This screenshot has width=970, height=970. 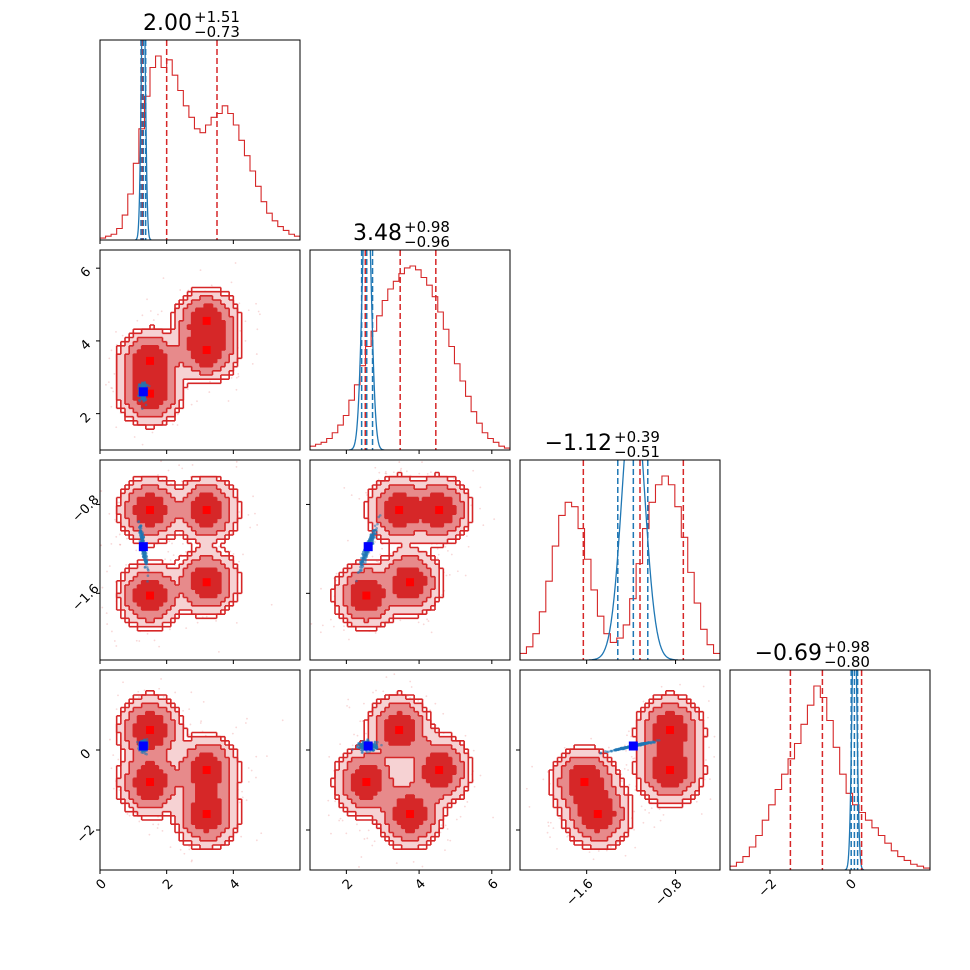 What do you see at coordinates (427, 227) in the screenshot?
I see `param-title-plus-1: +0.98` at bounding box center [427, 227].